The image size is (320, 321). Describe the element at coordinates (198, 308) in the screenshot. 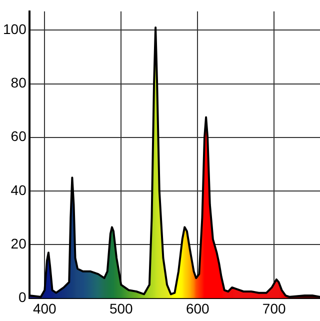

I see `x-tick-label: 600` at that location.